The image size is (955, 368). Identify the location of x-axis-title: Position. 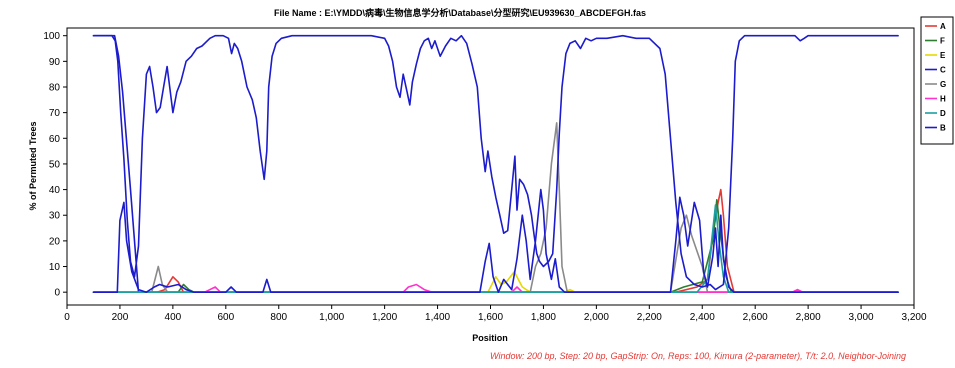
(490, 338).